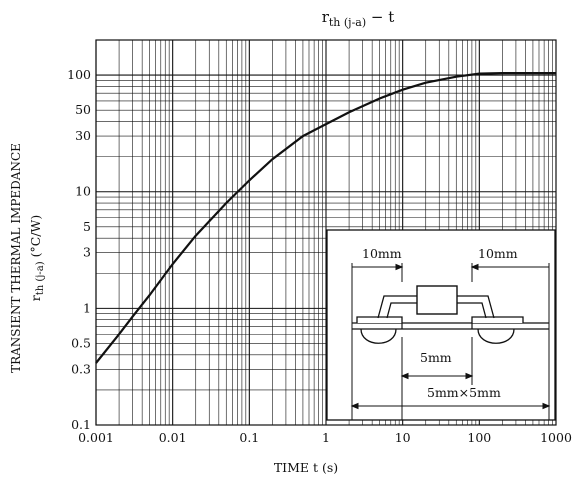  I want to click on y-axis-label-line2: rth (j-a) (°C/W), so click(37, 258).